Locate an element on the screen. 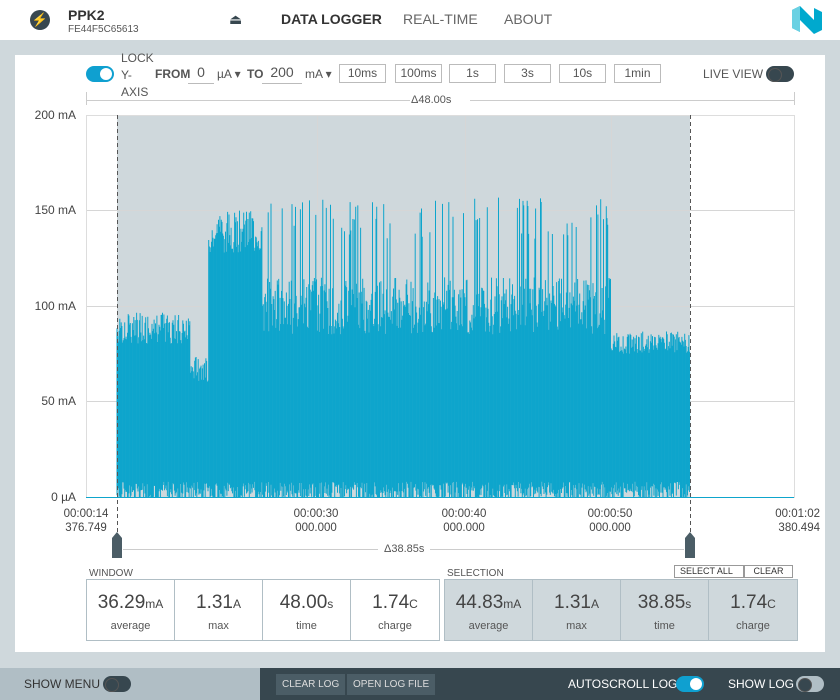  y-tick: 200 mA is located at coordinates (55, 115).